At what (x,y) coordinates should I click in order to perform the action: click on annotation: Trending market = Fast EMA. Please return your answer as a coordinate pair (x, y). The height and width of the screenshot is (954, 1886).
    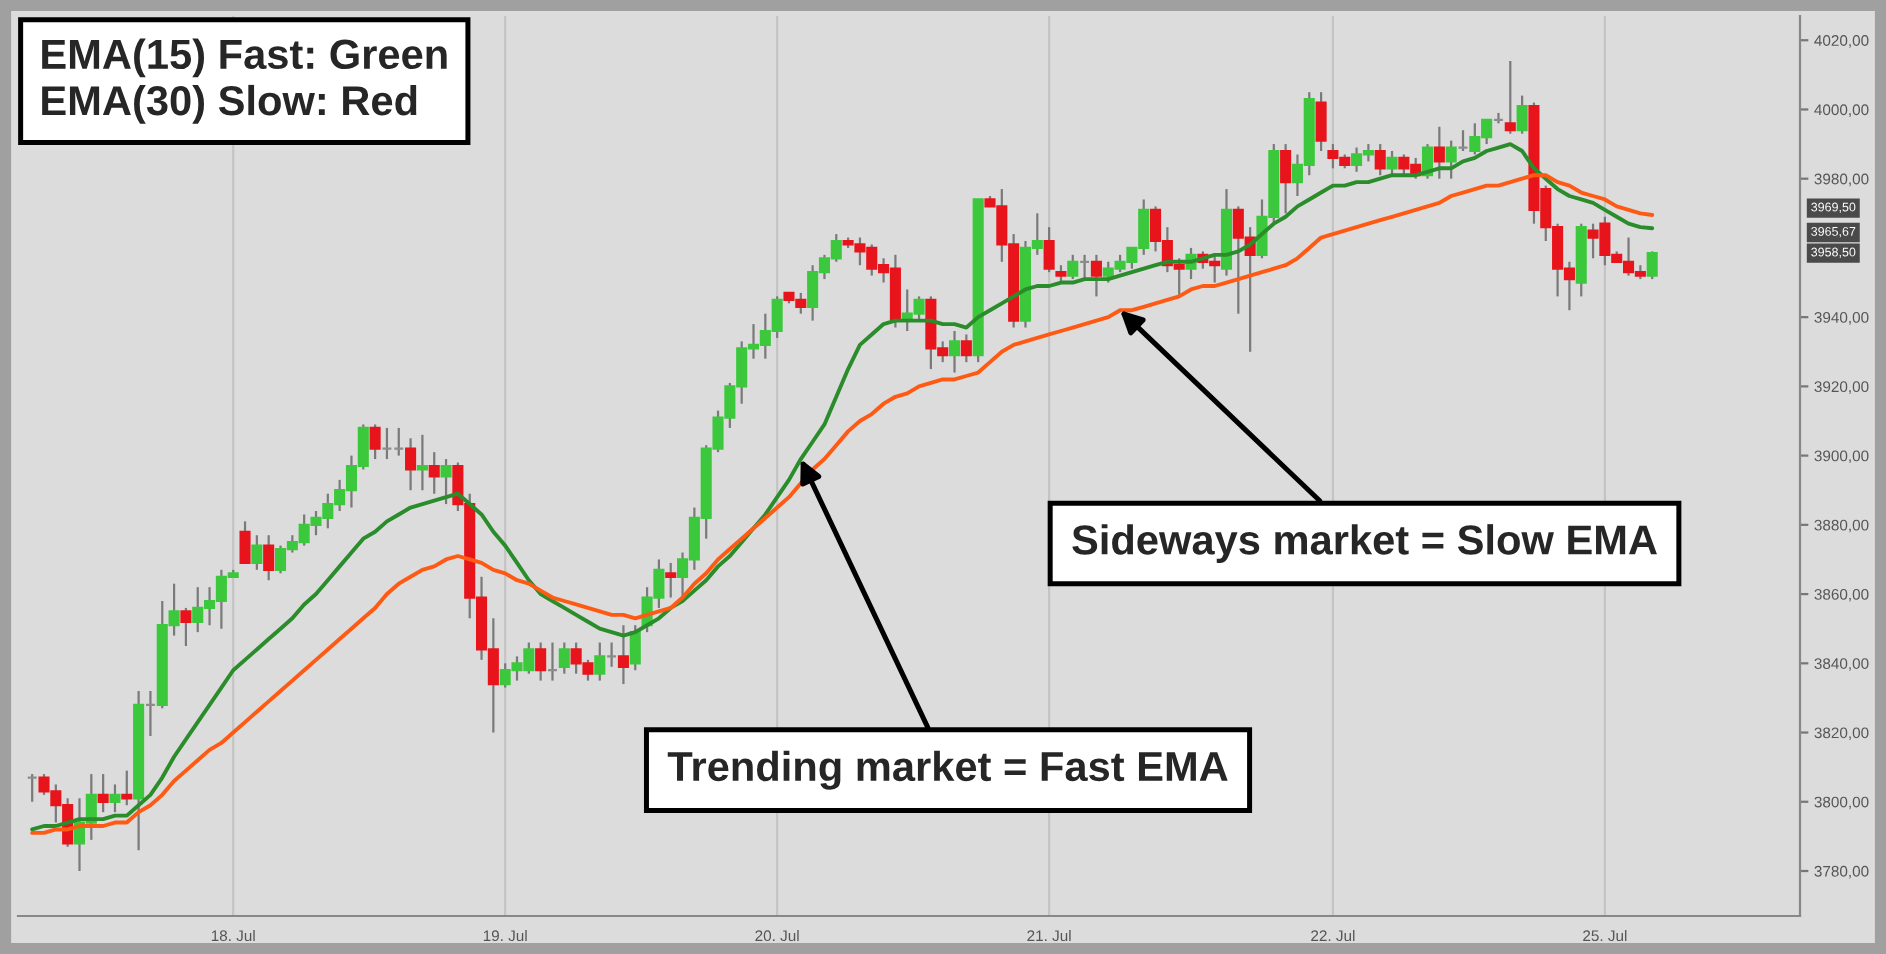
    Looking at the image, I should click on (947, 770).